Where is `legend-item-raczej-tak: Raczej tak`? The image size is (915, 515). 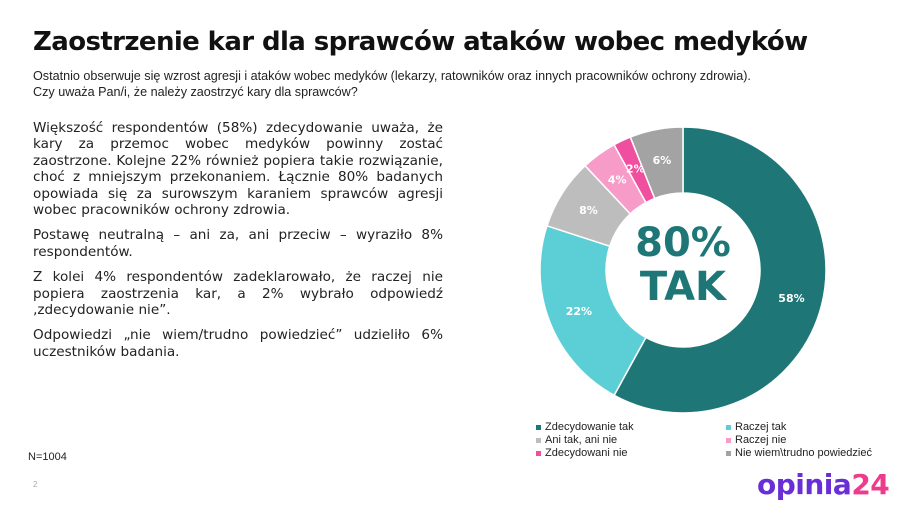
legend-item-raczej-tak: Raczej tak is located at coordinates (756, 427).